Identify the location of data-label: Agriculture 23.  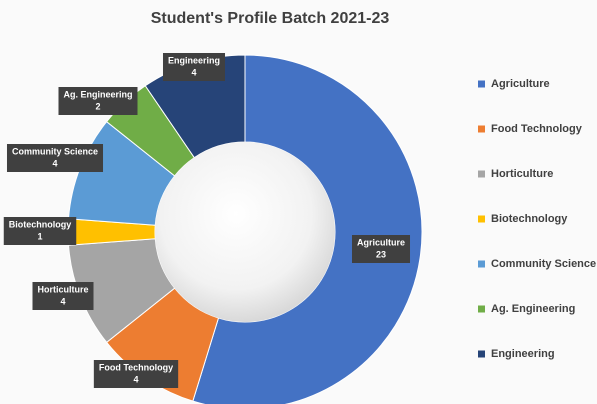
(381, 249).